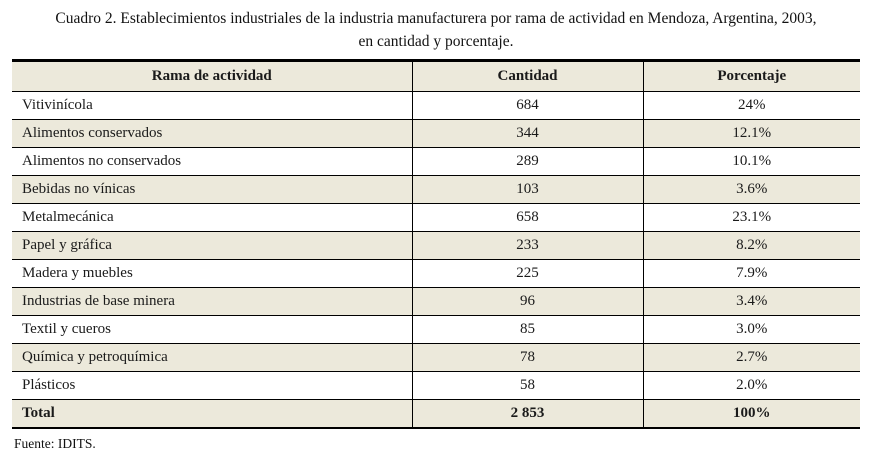 This screenshot has width=872, height=458. I want to click on cell-rama: Vitivinícola, so click(212, 105).